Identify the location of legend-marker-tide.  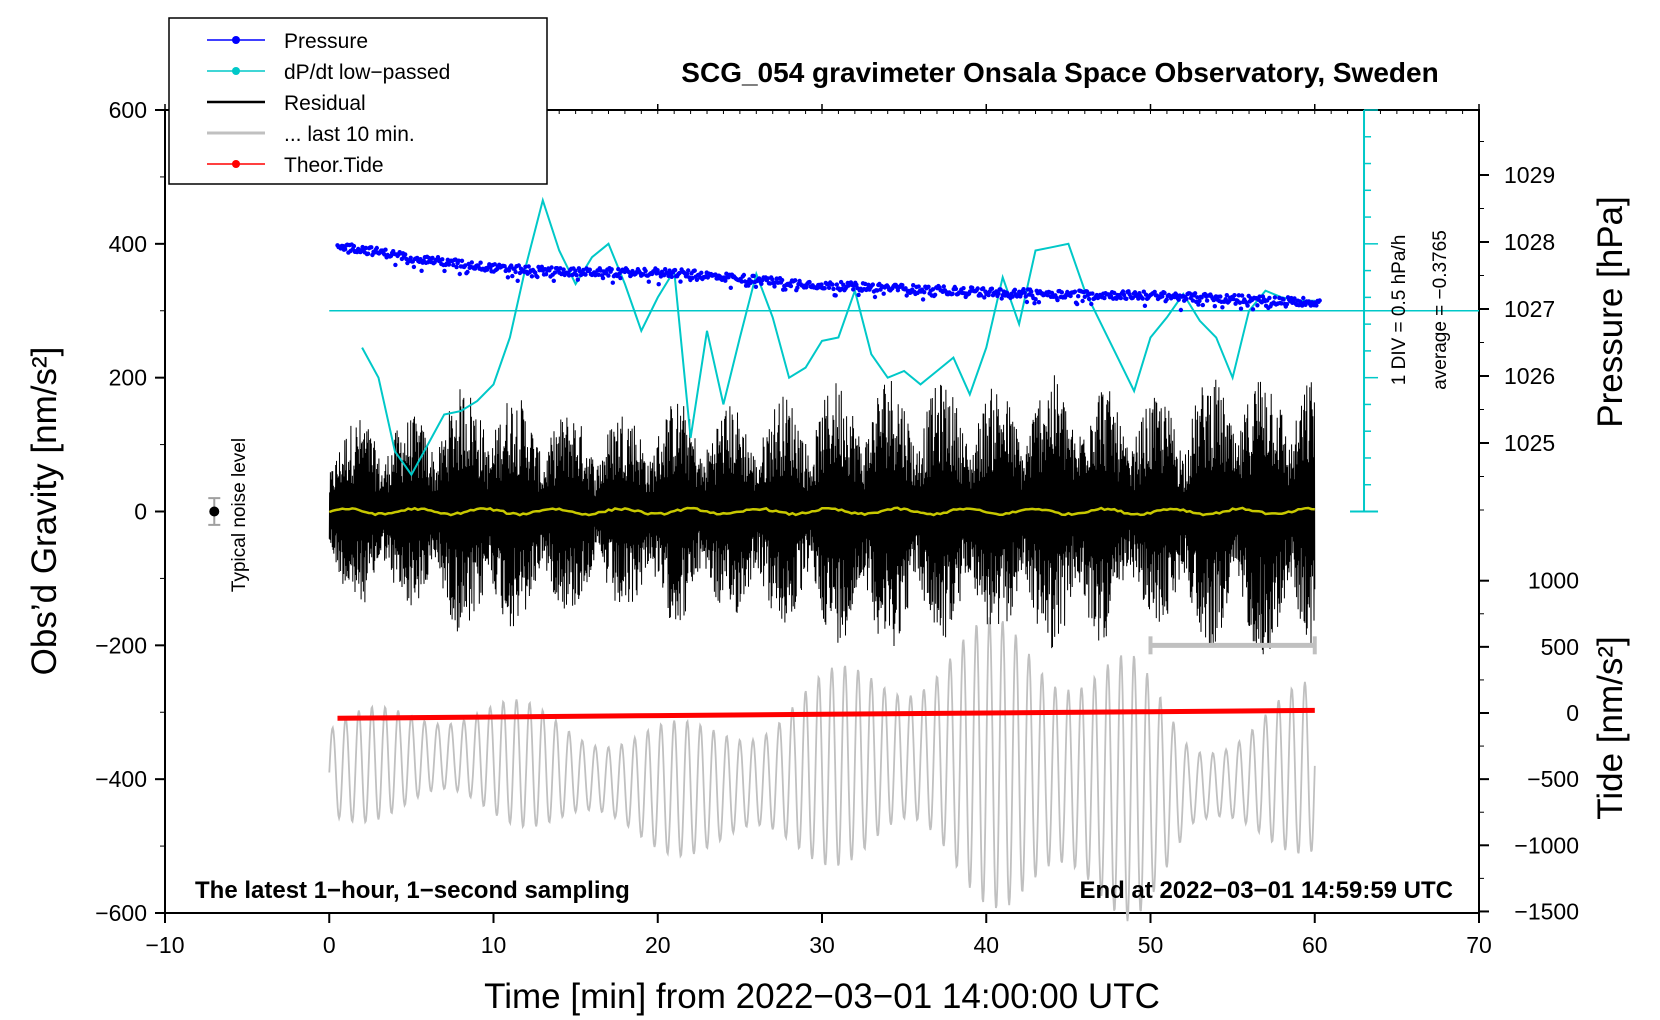
(236, 164).